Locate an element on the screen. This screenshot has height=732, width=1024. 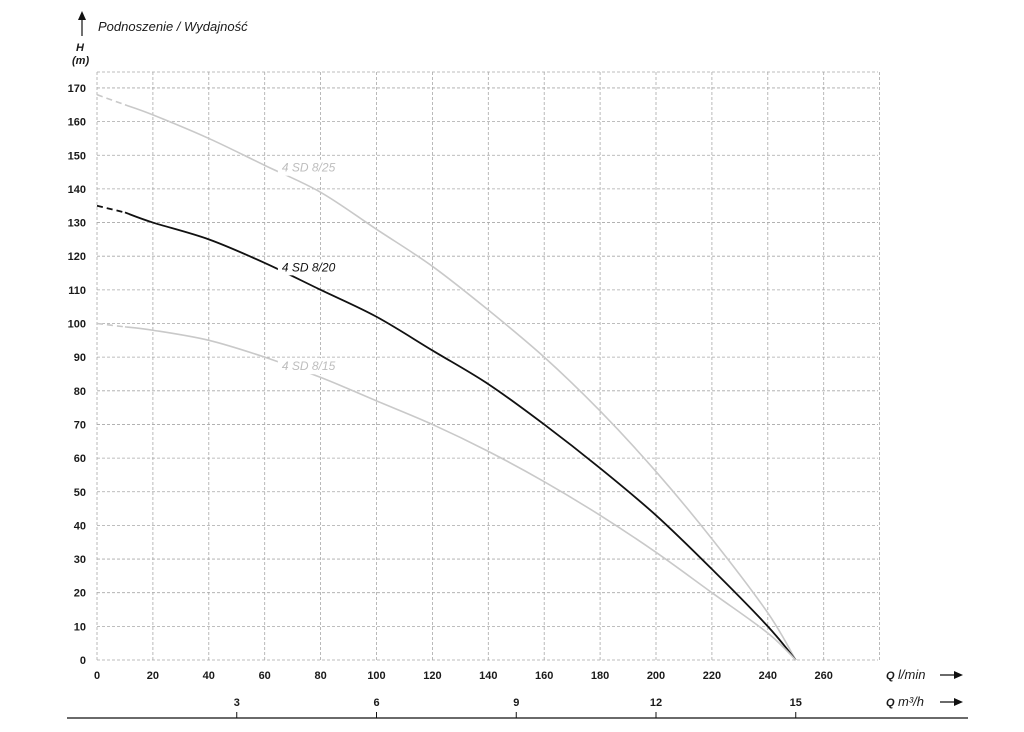
x-tick-label: 20 is located at coordinates (153, 676).